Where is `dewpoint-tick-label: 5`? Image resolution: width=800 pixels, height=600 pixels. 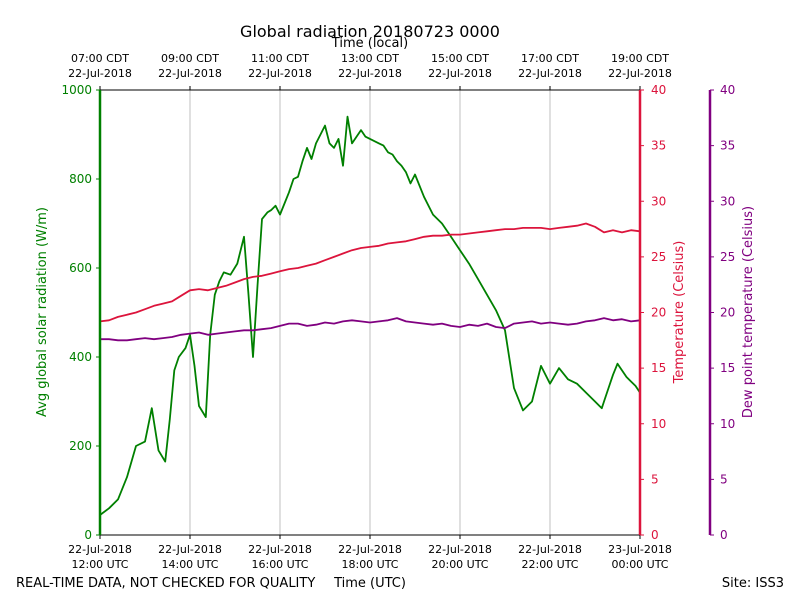
dewpoint-tick-label: 5 is located at coordinates (724, 479).